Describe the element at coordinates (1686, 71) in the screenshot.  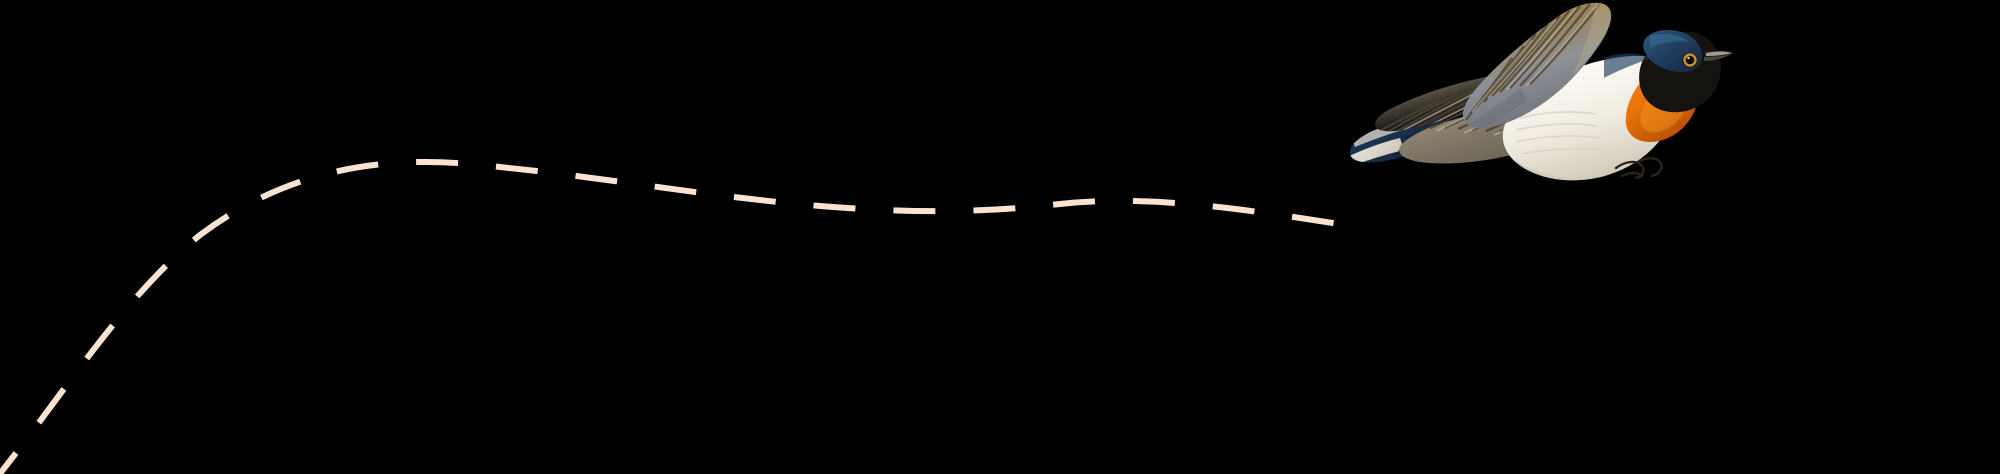
I see `bird-head` at that location.